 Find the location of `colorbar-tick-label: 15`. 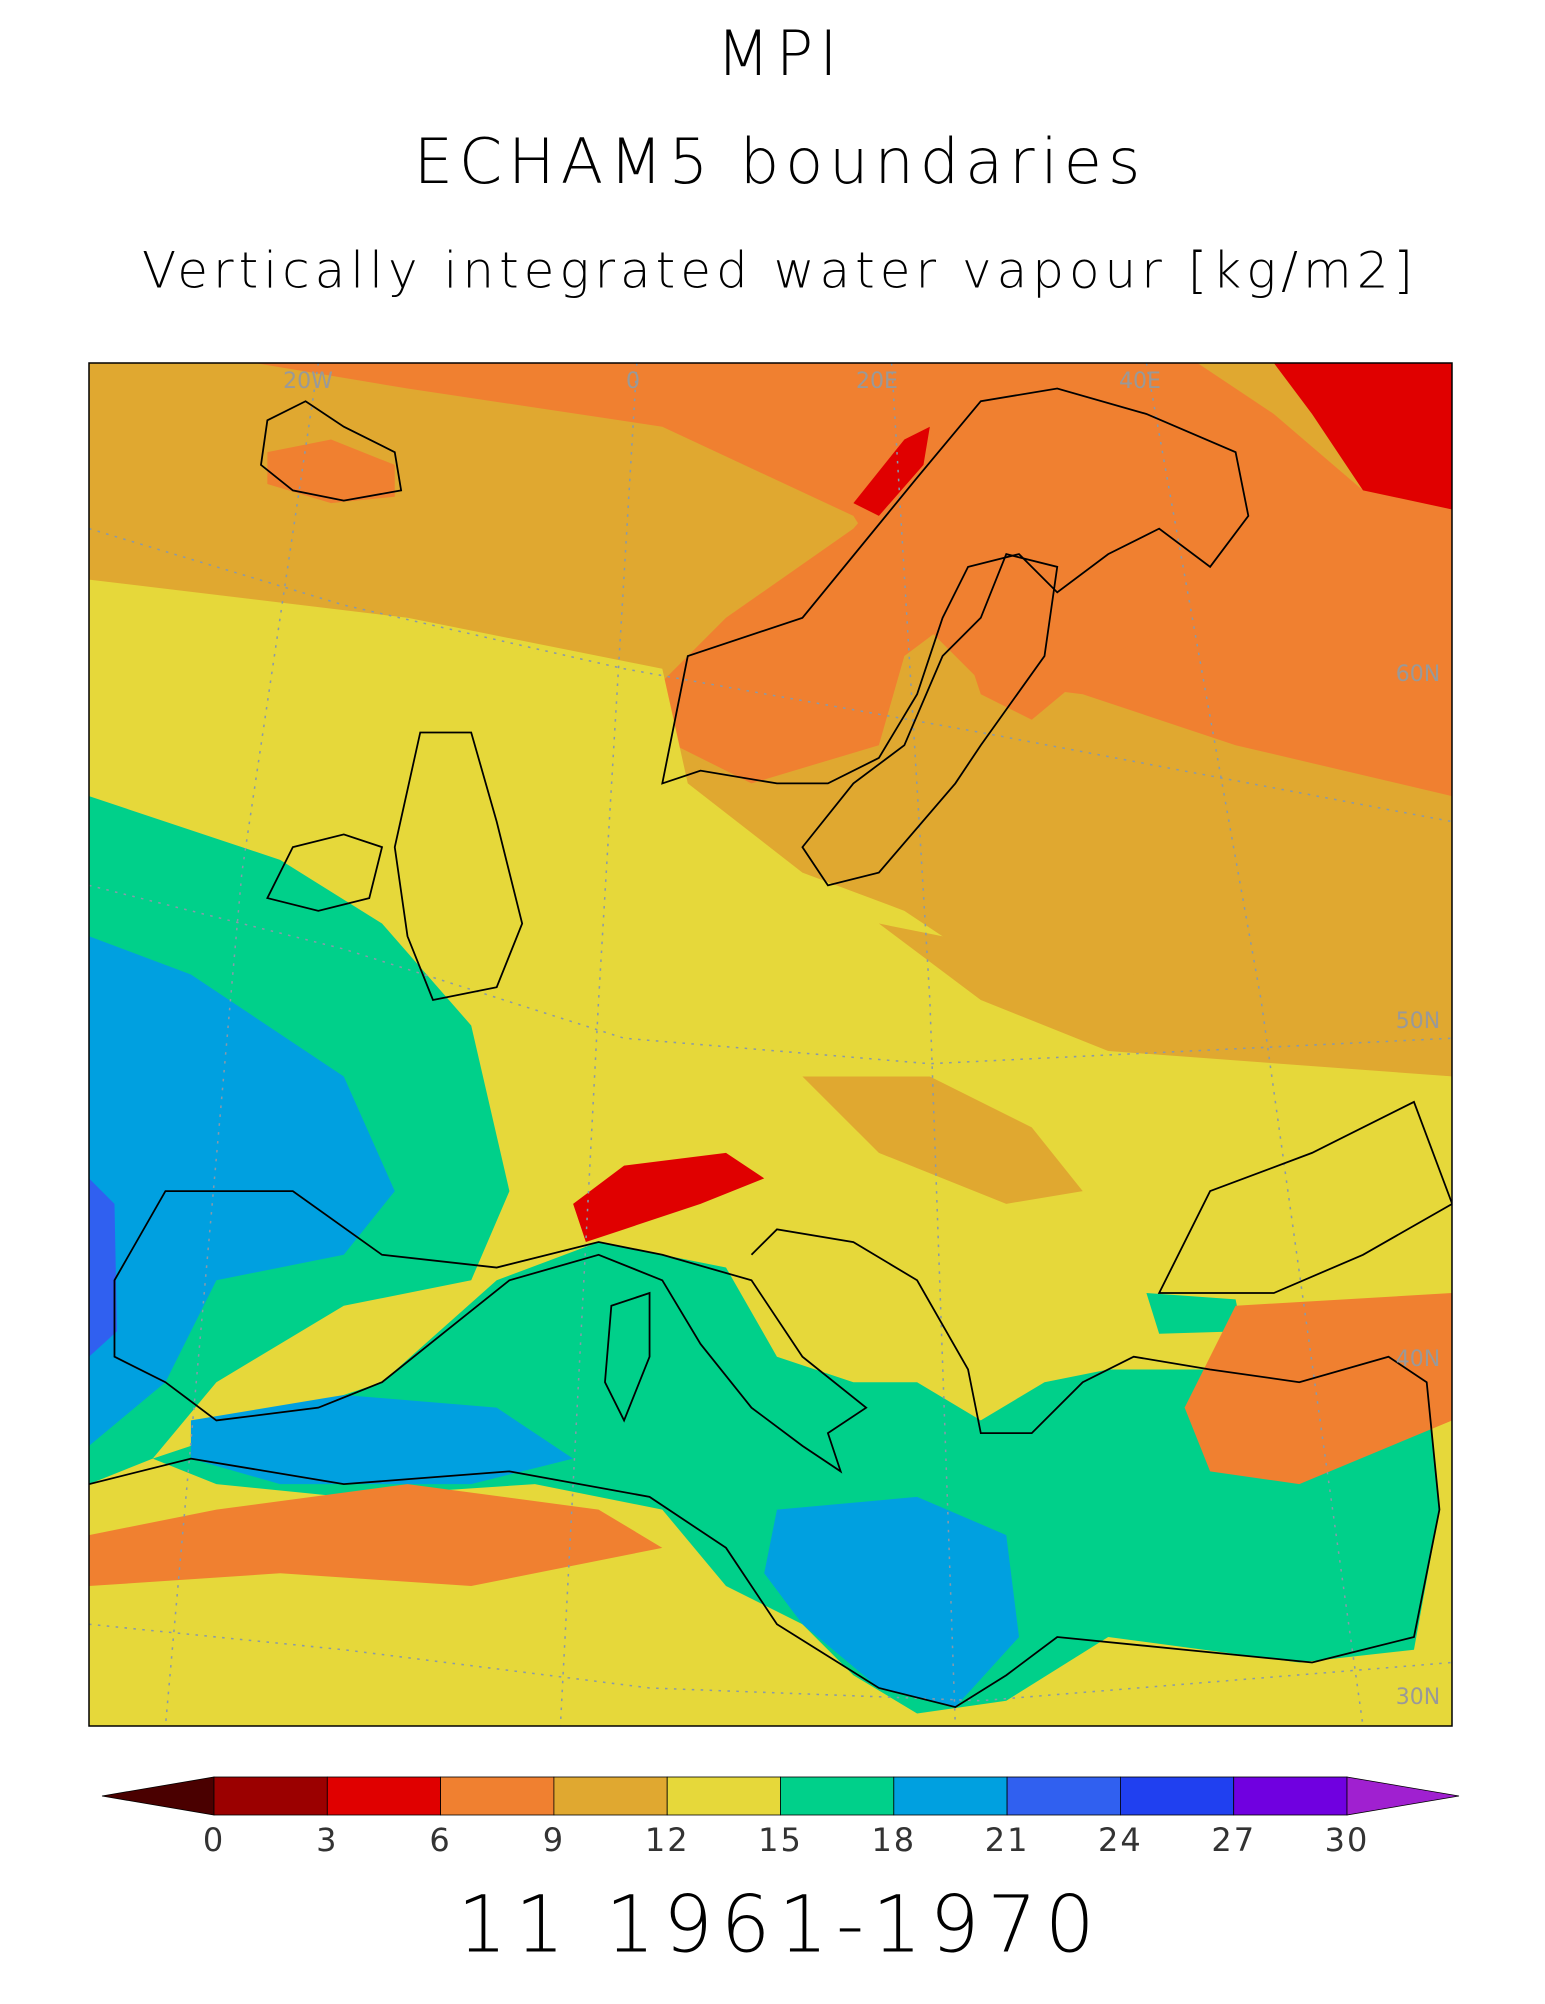

colorbar-tick-label: 15 is located at coordinates (780, 1840).